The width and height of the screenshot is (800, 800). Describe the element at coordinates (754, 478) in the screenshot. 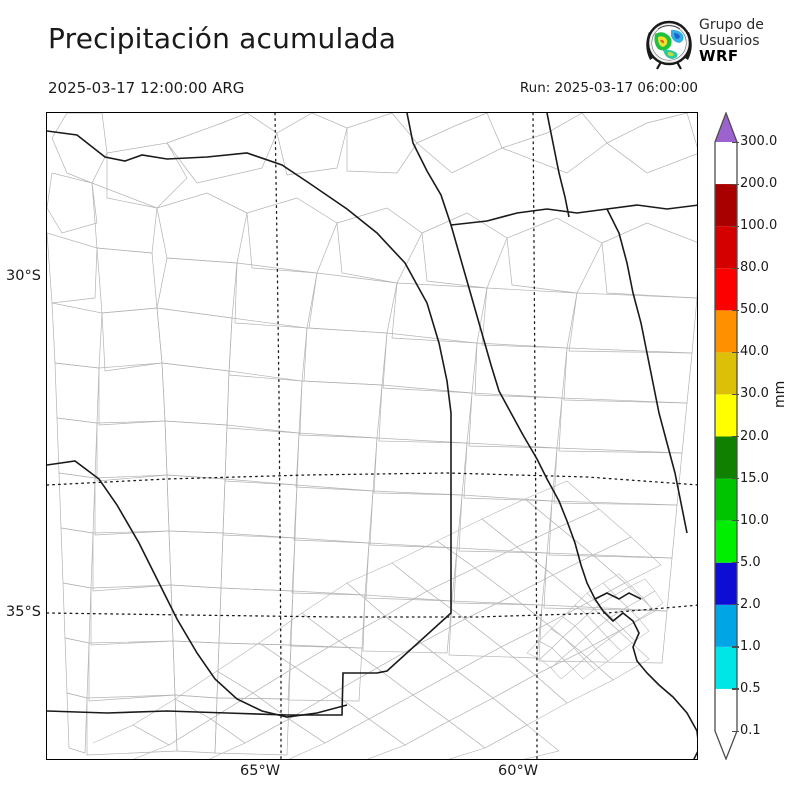

I see `colorbar-tick-label: 15.0` at that location.